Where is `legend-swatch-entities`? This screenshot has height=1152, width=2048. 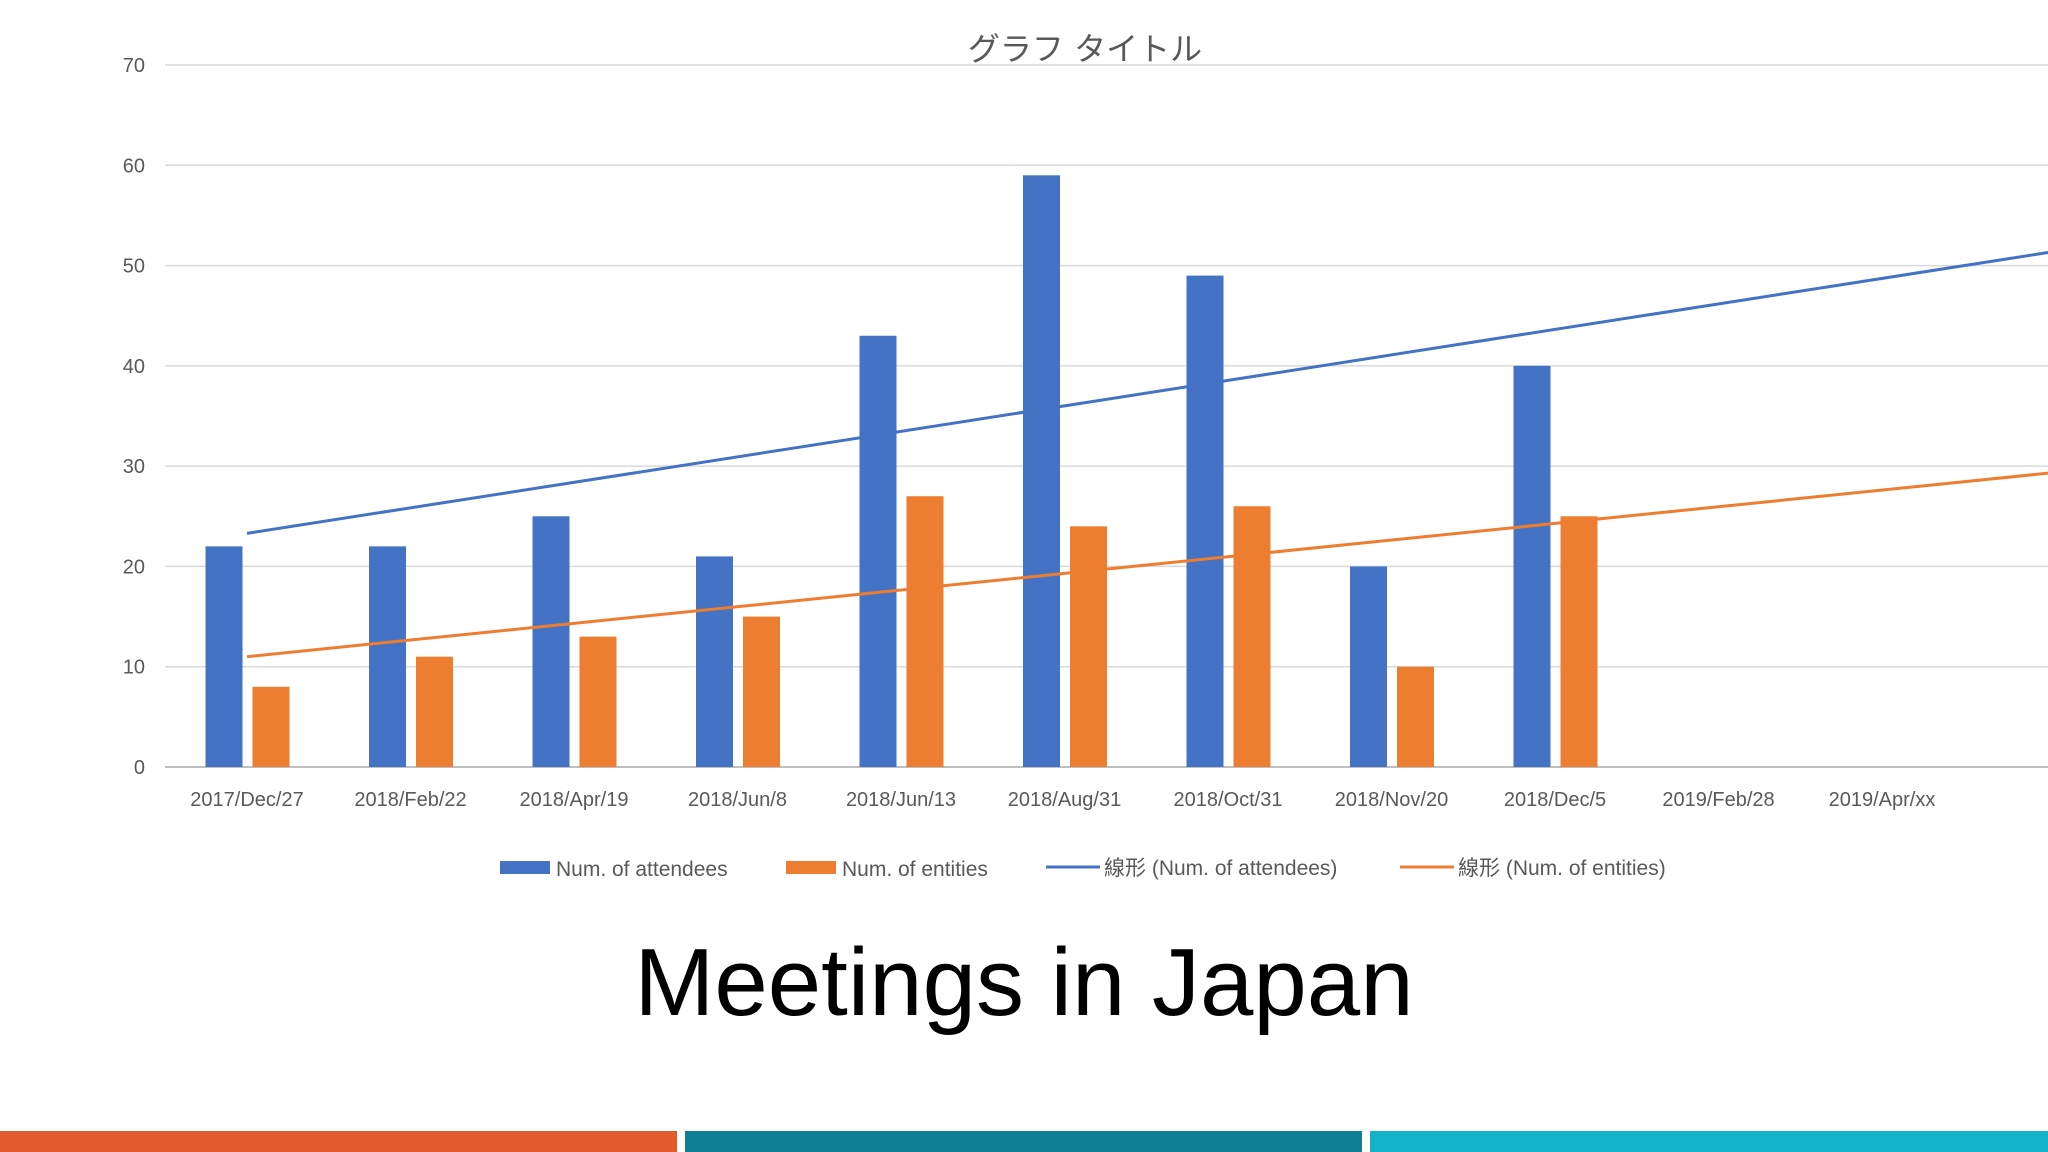 legend-swatch-entities is located at coordinates (811, 867).